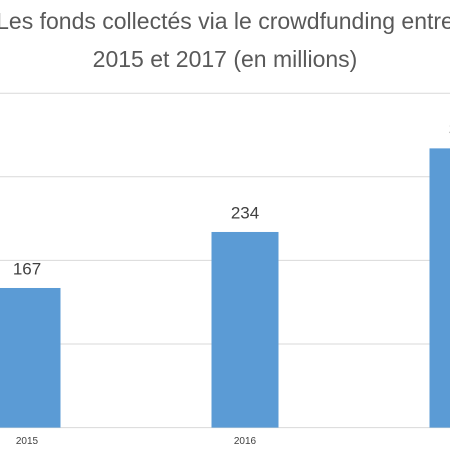  Describe the element at coordinates (27, 268) in the screenshot. I see `data-label: 167` at that location.